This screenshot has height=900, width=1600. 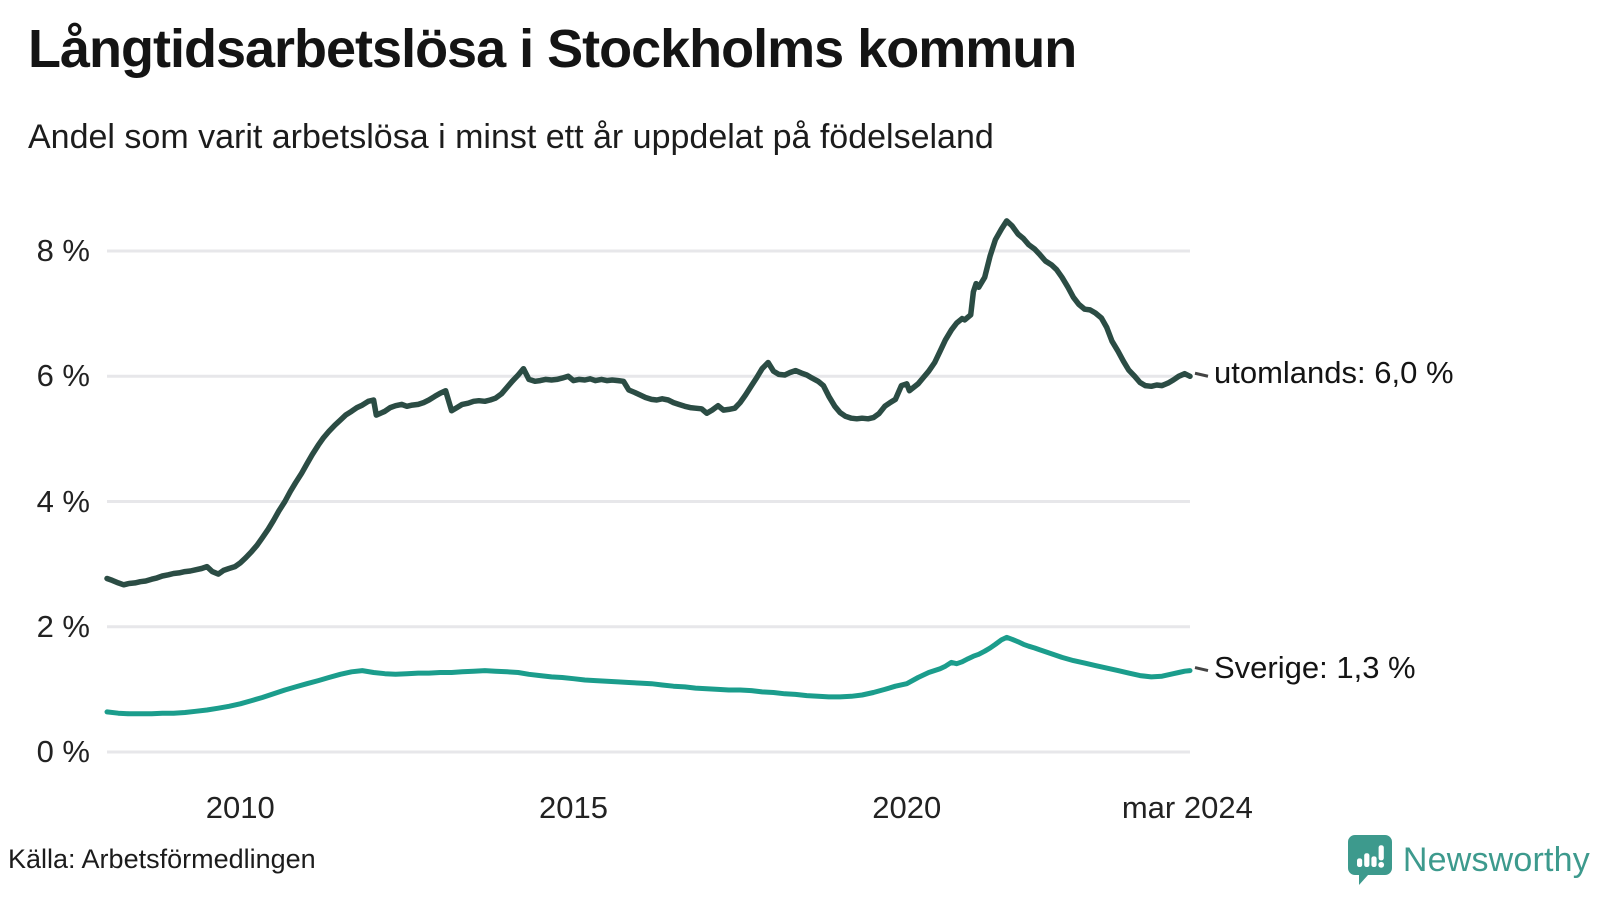 I want to click on newsworthy-logo: Newsworthy, so click(x=1468, y=860).